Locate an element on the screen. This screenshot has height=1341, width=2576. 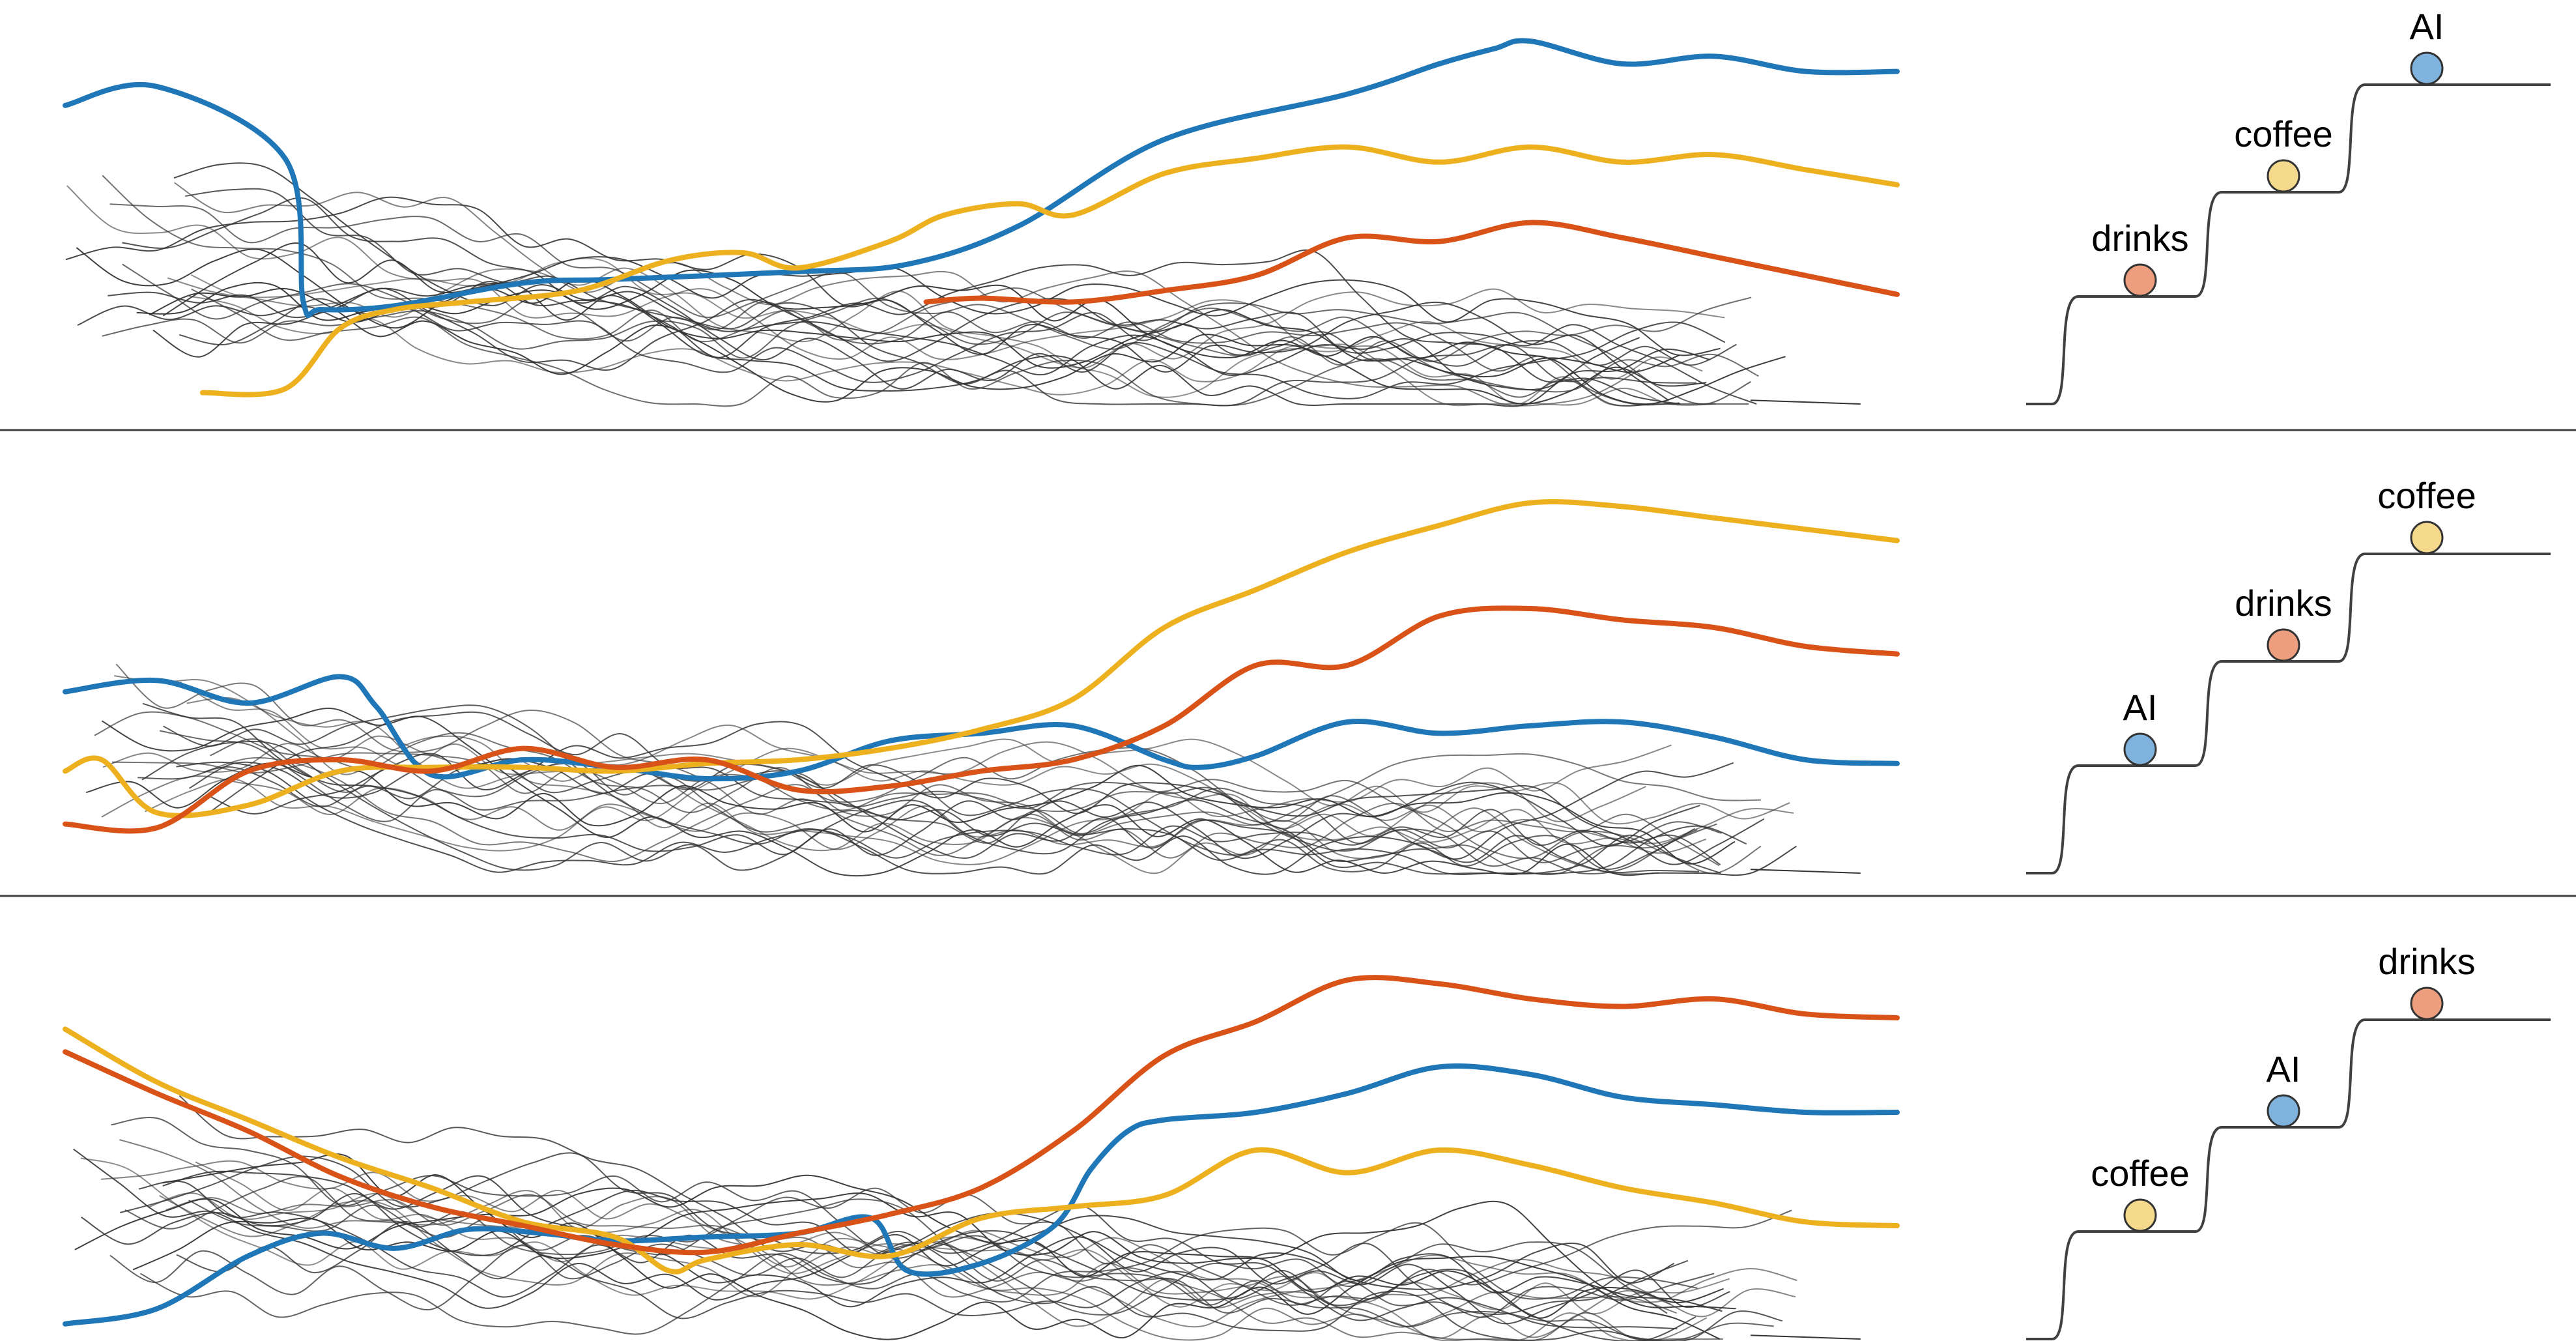
panel-2-rank-label-coffee: coffee is located at coordinates (2426, 495).